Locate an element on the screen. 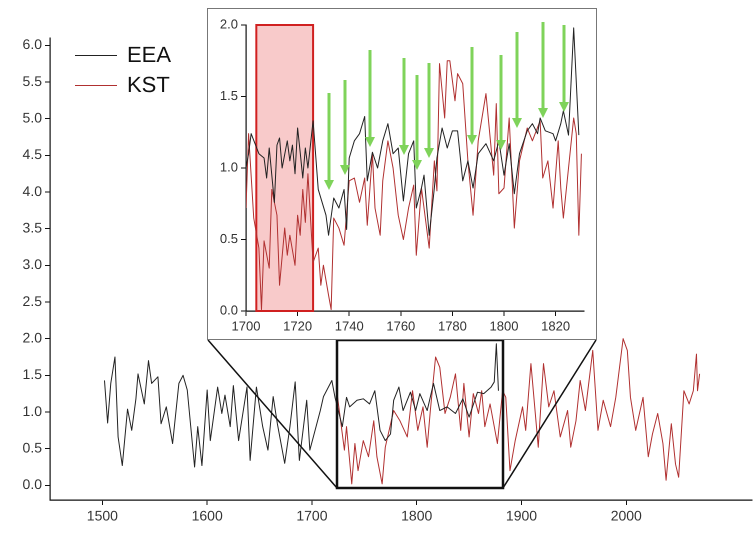  y-tick-label: 4.0 is located at coordinates (32, 190).